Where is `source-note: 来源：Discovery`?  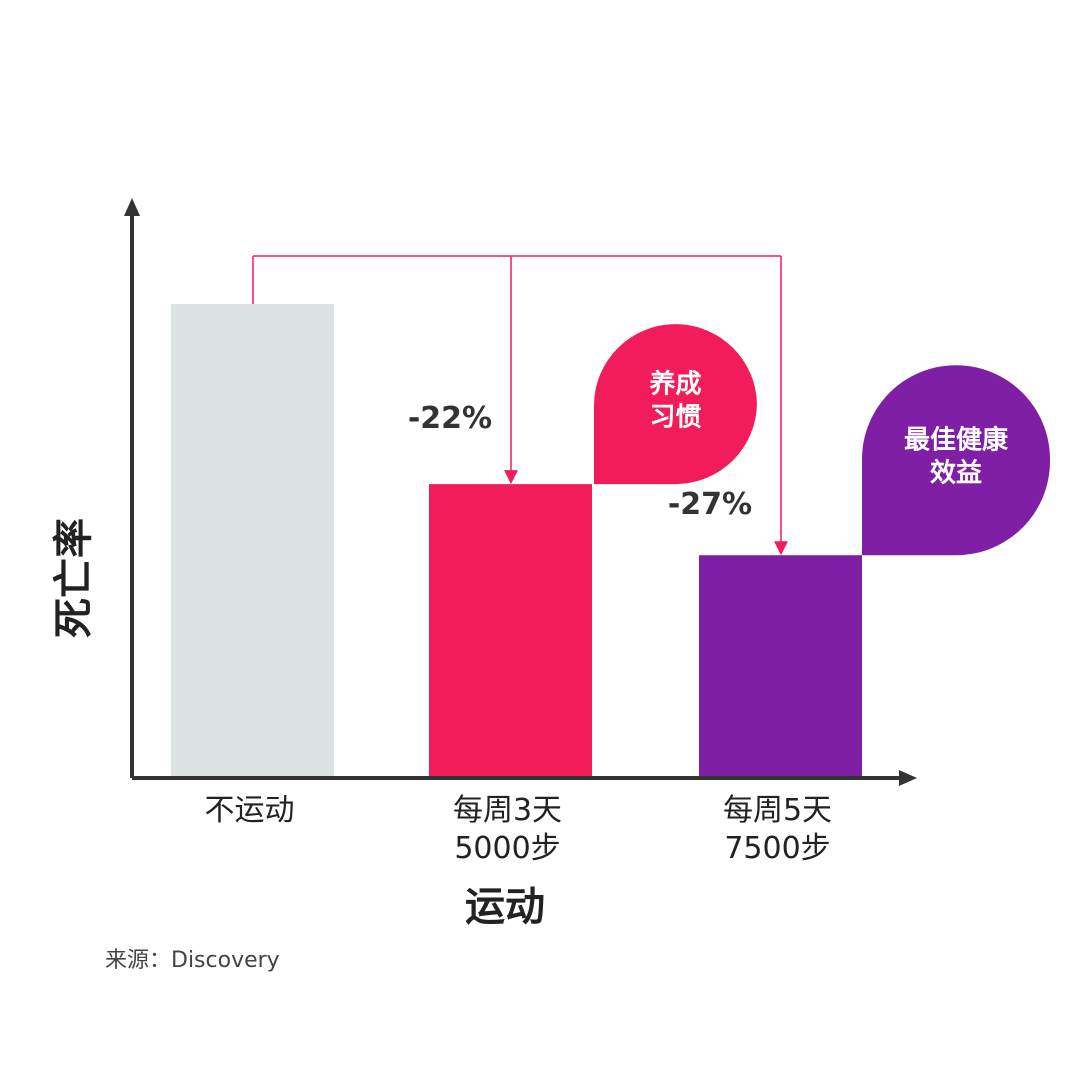 source-note: 来源：Discovery is located at coordinates (192, 960).